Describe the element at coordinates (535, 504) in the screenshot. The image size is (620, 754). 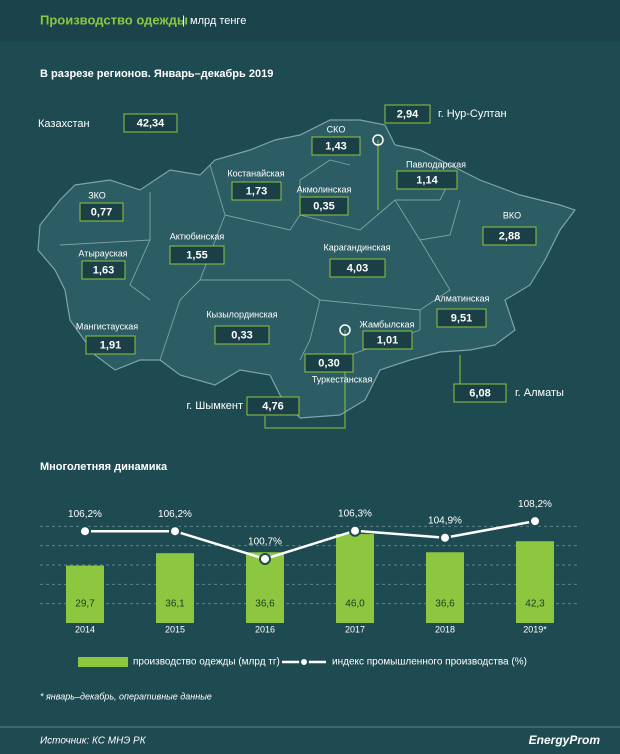
I see `index-value-label: 108,2%` at that location.